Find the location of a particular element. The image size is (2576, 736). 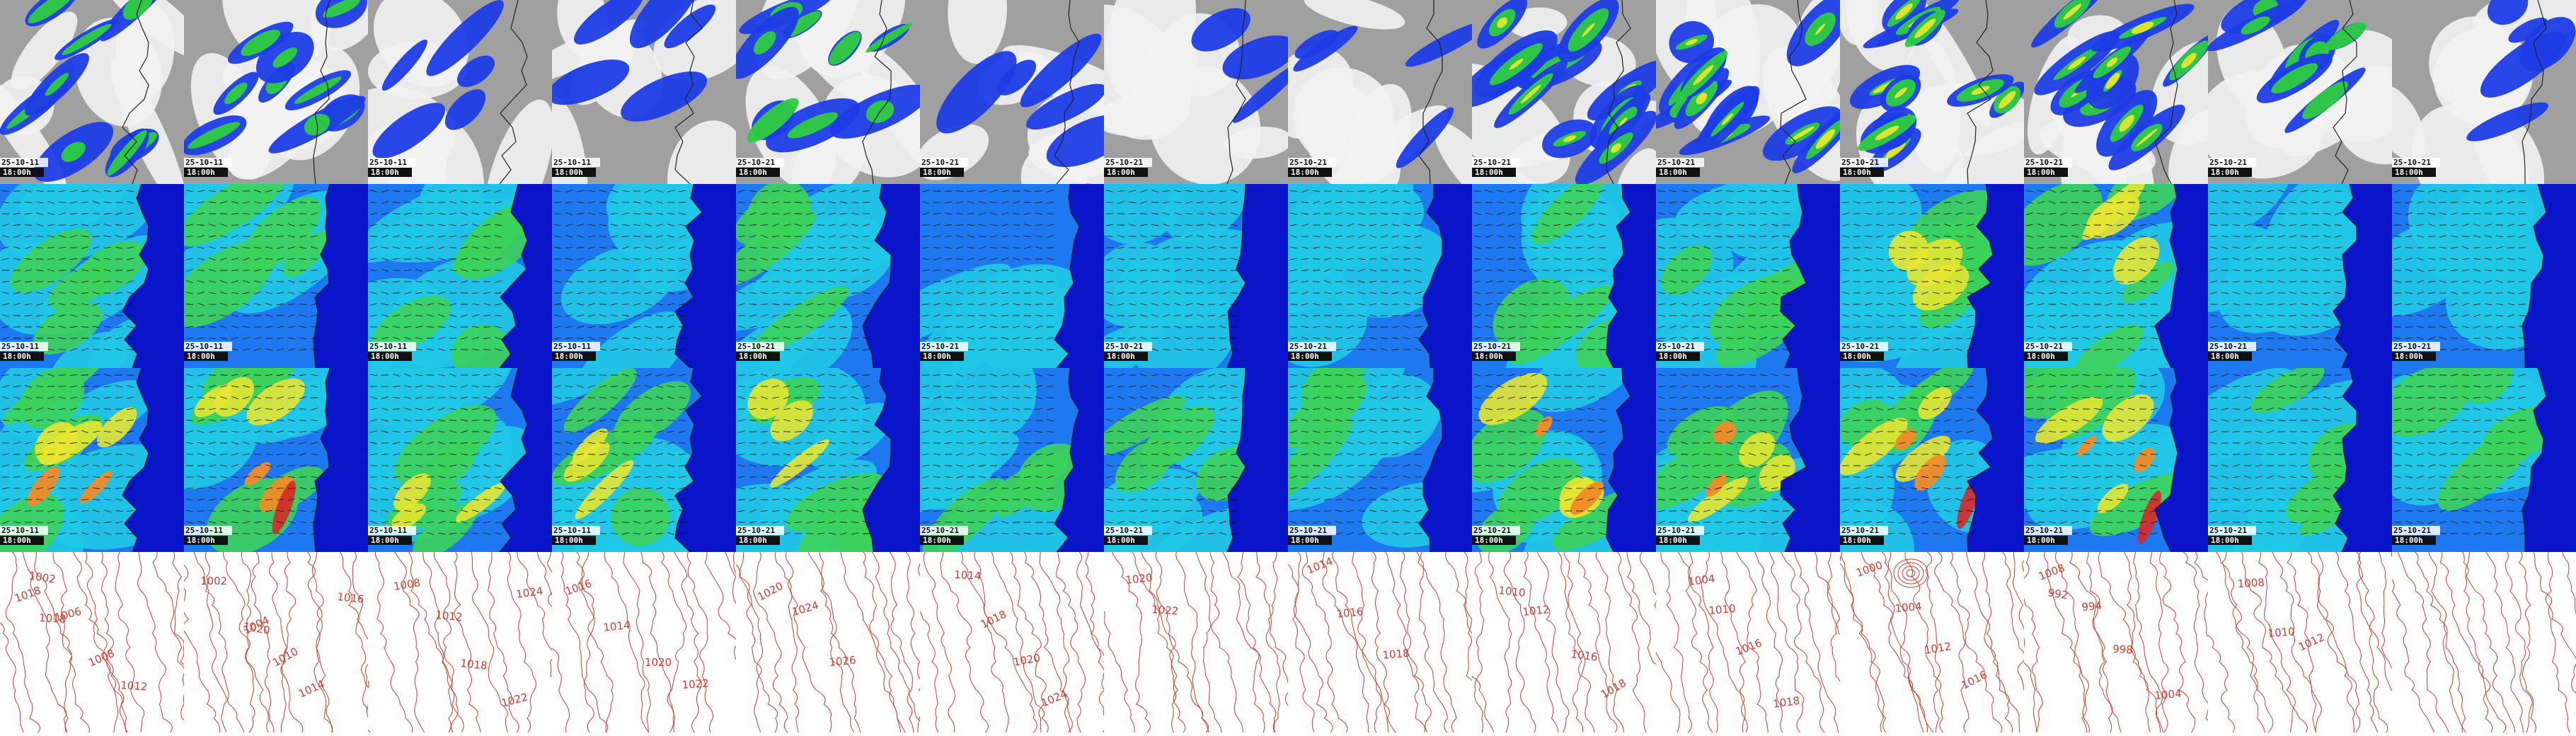

forecast-panel: 1004 1010 1016 1018 is located at coordinates (1748, 644).